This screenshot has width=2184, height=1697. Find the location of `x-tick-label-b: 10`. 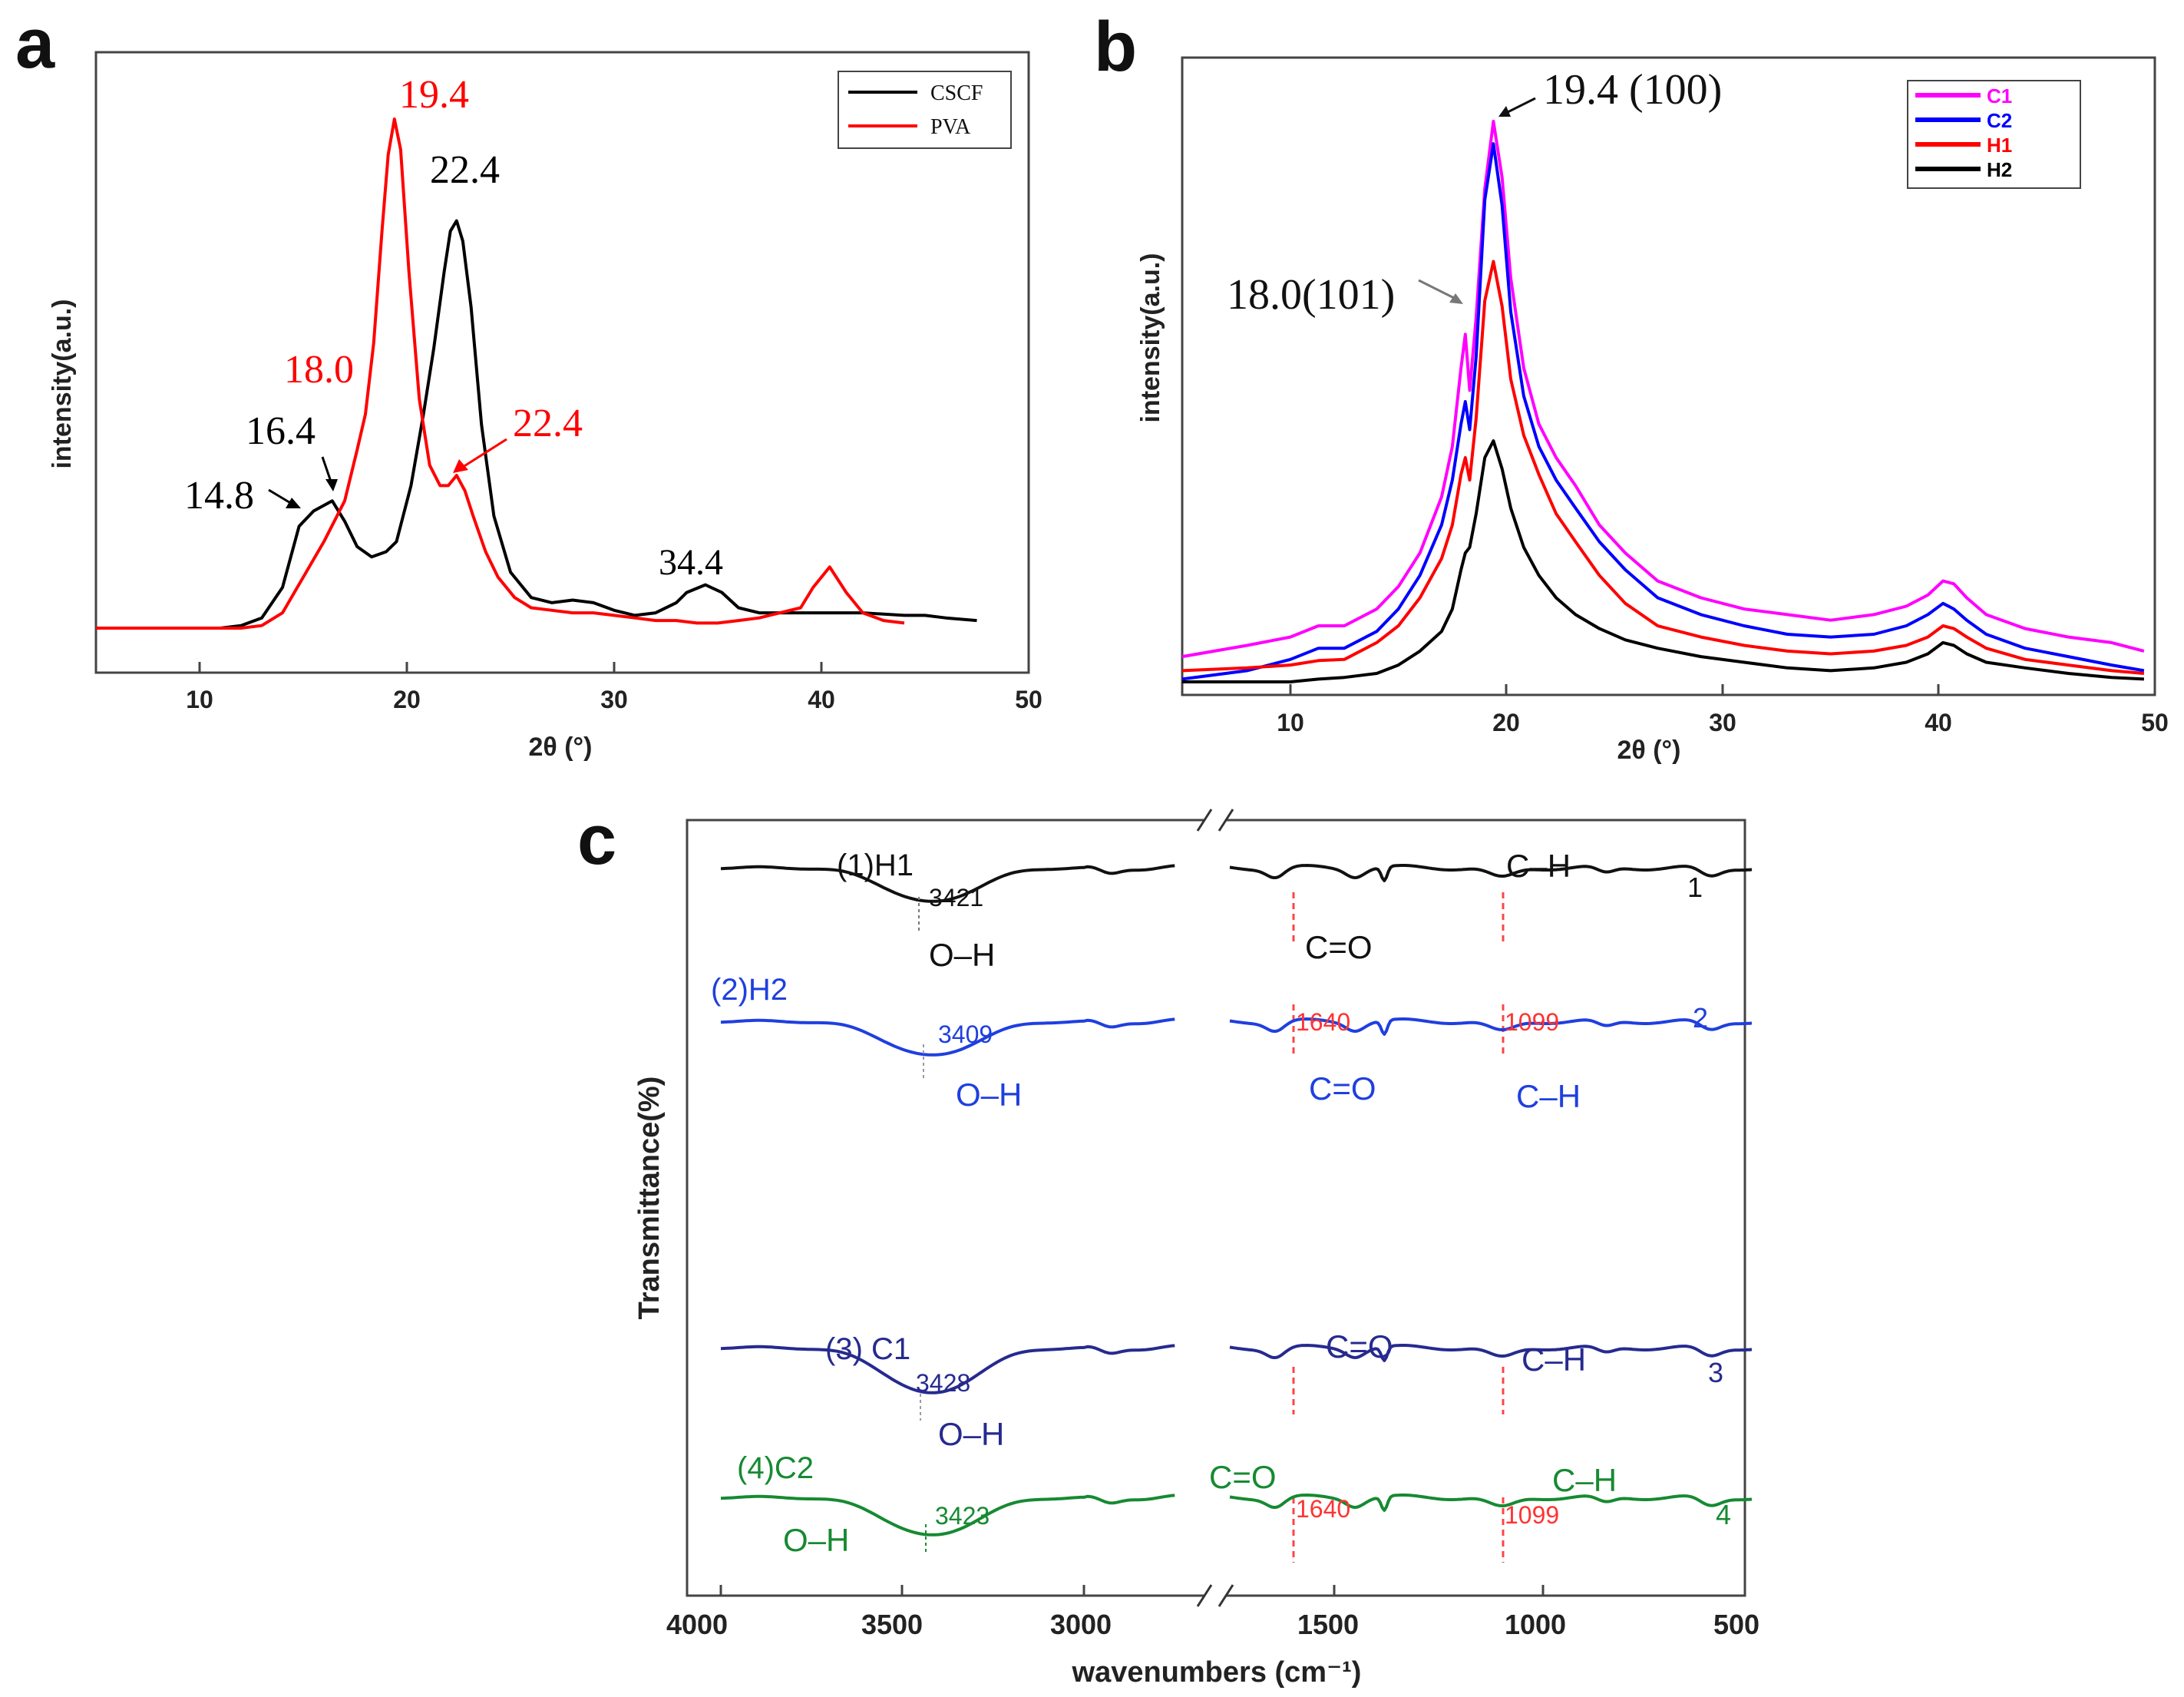

x-tick-label-b: 10 is located at coordinates (1290, 723).